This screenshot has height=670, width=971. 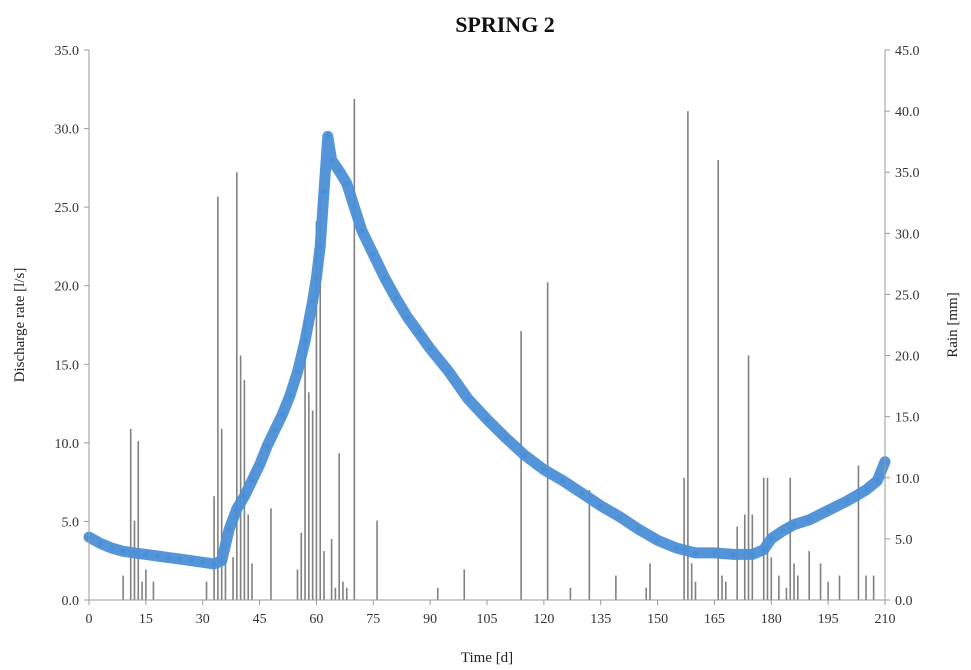 I want to click on x-tick-label: 165, so click(x=714, y=619).